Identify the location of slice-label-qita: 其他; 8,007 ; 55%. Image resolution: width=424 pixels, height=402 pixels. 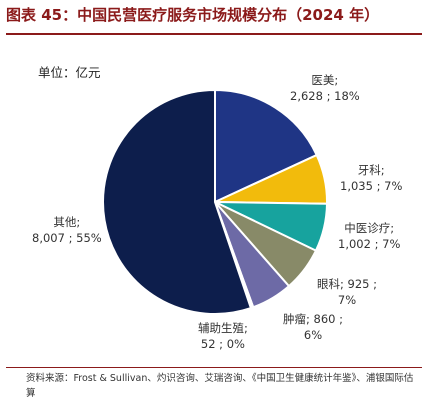
(67, 230).